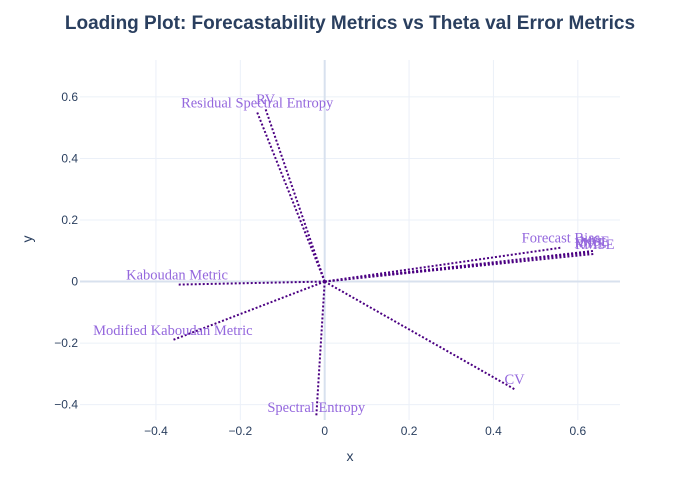  I want to click on y-tick-label: 0, so click(74, 282).